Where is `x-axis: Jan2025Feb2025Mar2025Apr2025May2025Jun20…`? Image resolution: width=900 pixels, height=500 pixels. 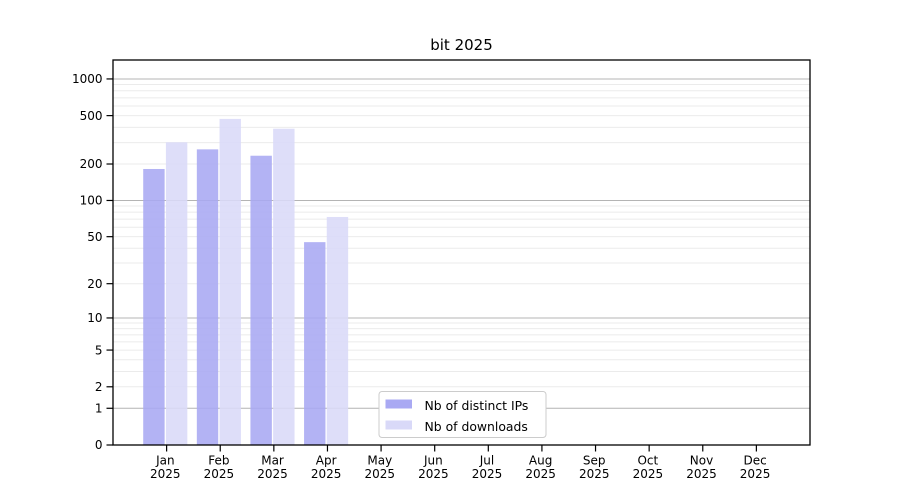 x-axis: Jan2025Feb2025Mar2025Apr2025May2025Jun20… is located at coordinates (460, 463).